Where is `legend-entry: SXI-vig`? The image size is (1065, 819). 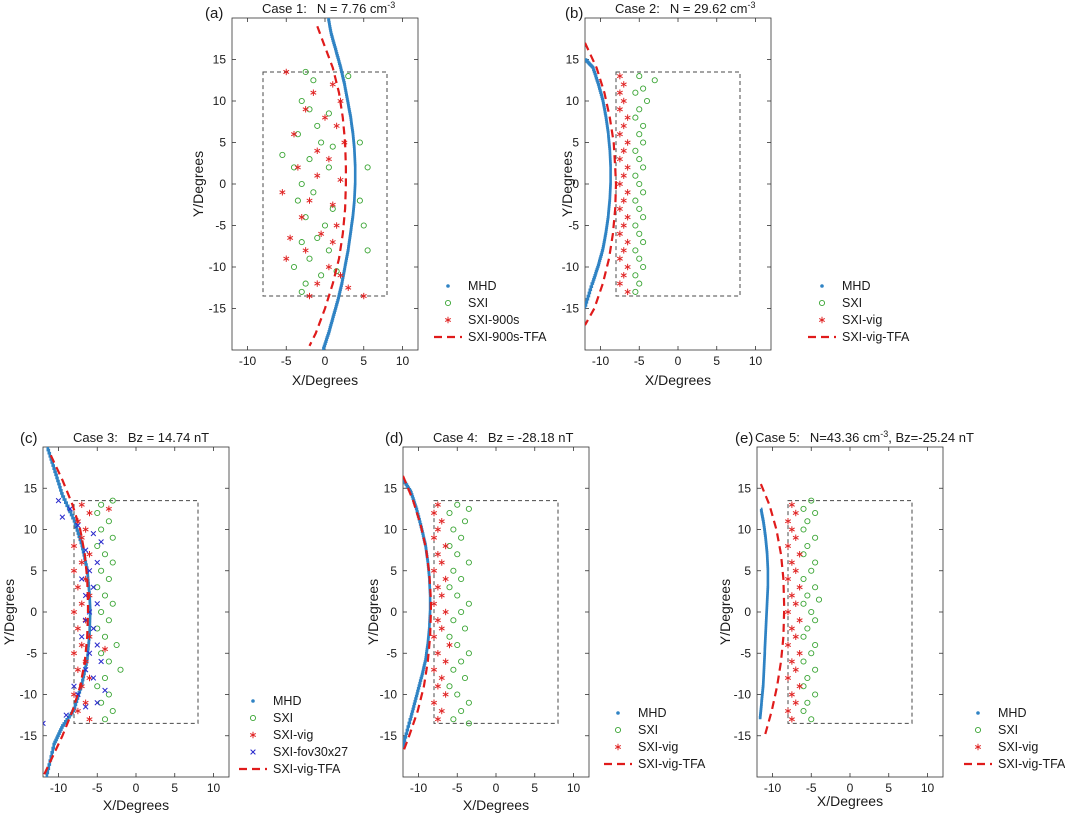
legend-entry: SXI-vig is located at coordinates (1018, 747).